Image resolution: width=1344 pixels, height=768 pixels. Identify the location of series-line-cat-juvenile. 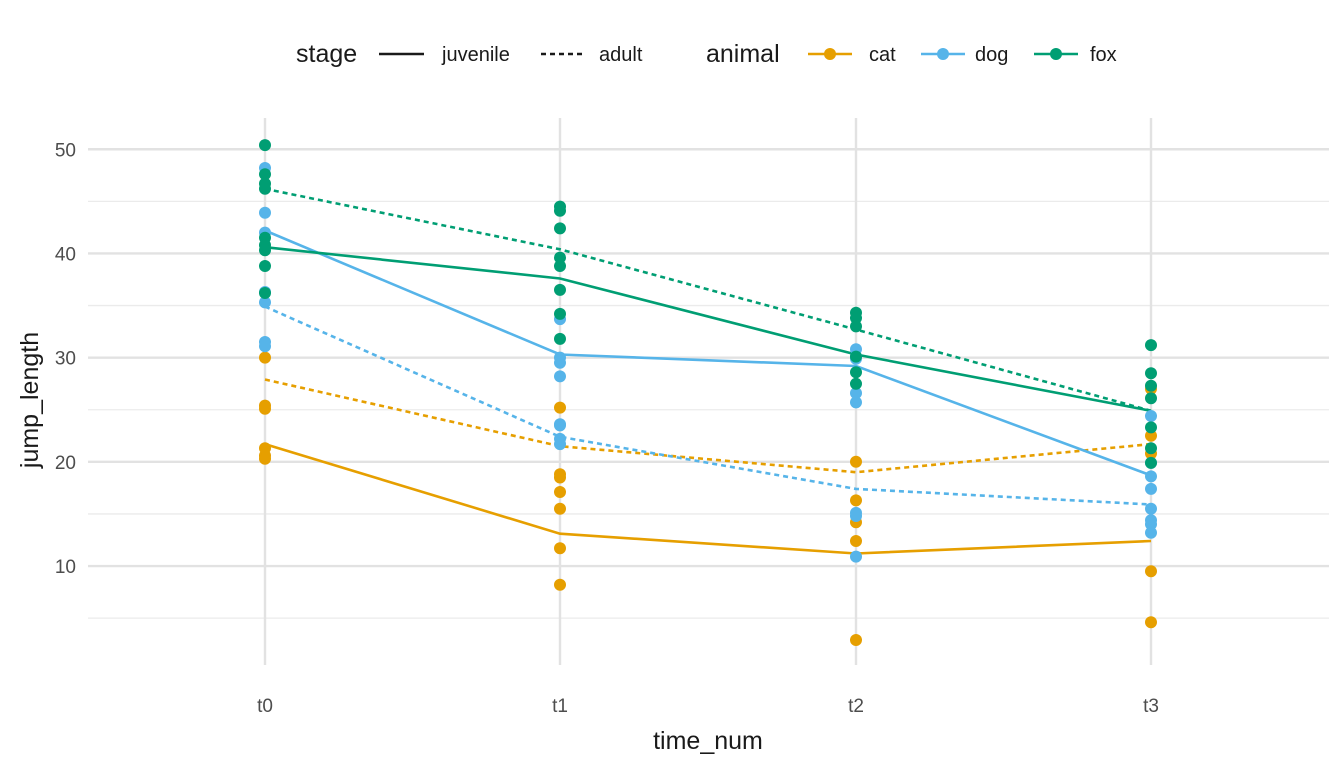
(708, 498).